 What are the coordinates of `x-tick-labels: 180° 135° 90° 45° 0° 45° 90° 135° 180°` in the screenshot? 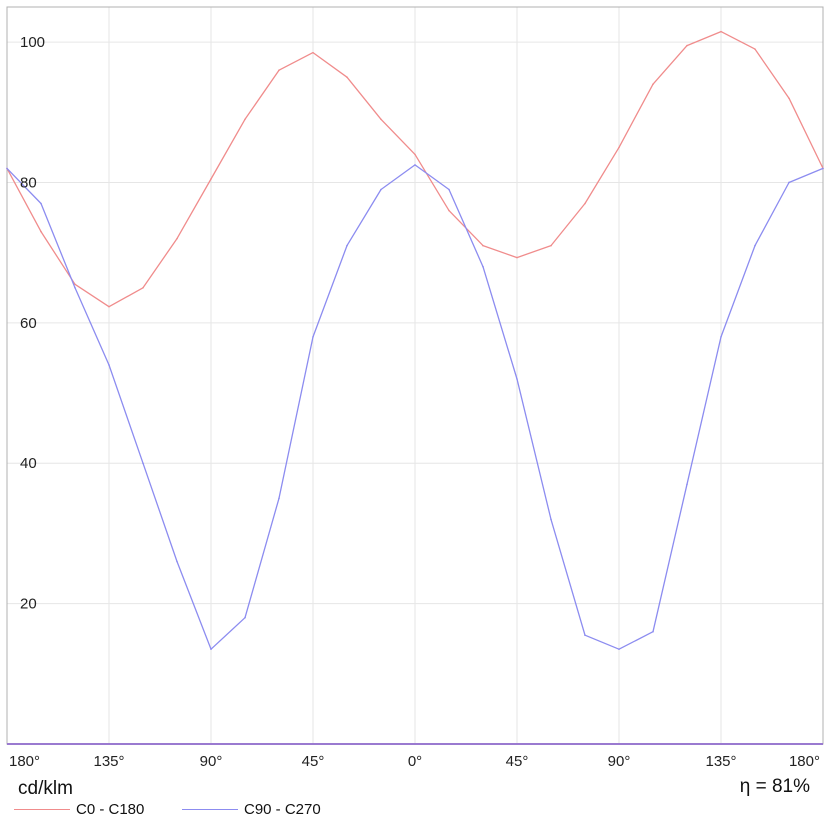 It's located at (414, 761).